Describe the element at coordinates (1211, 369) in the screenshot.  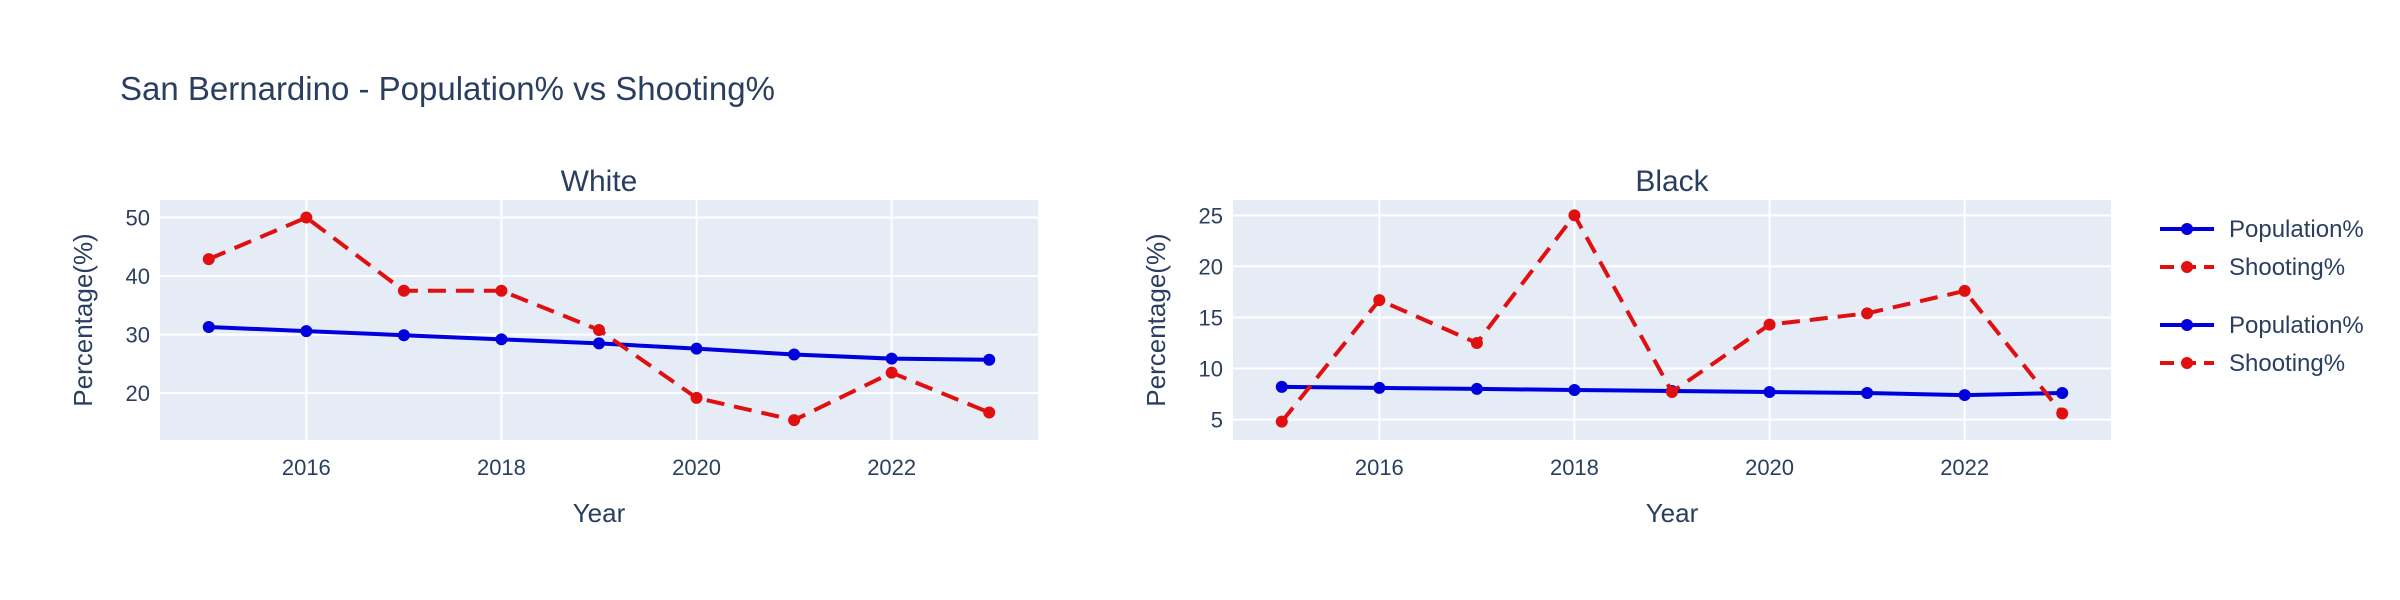
I see `y-tick-label: 10` at that location.